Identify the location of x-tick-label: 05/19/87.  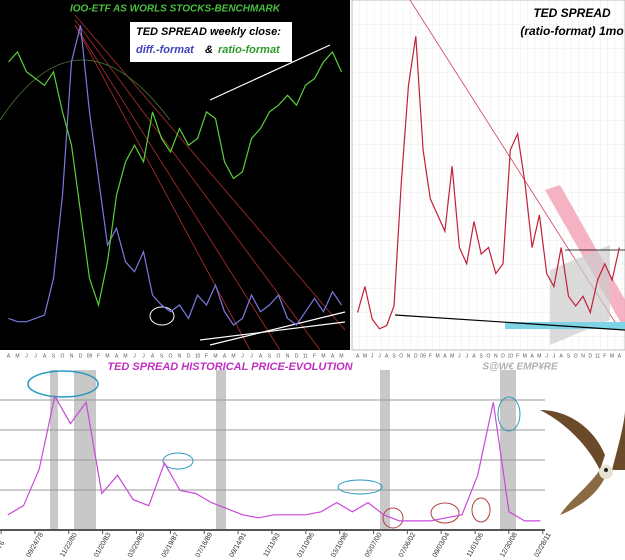
(171, 545).